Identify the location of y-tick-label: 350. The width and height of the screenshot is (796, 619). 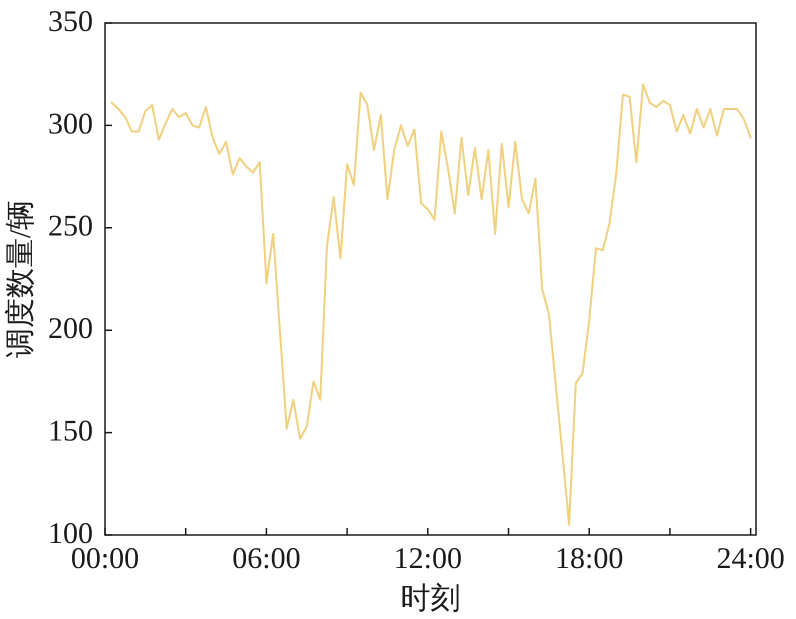
(70, 21).